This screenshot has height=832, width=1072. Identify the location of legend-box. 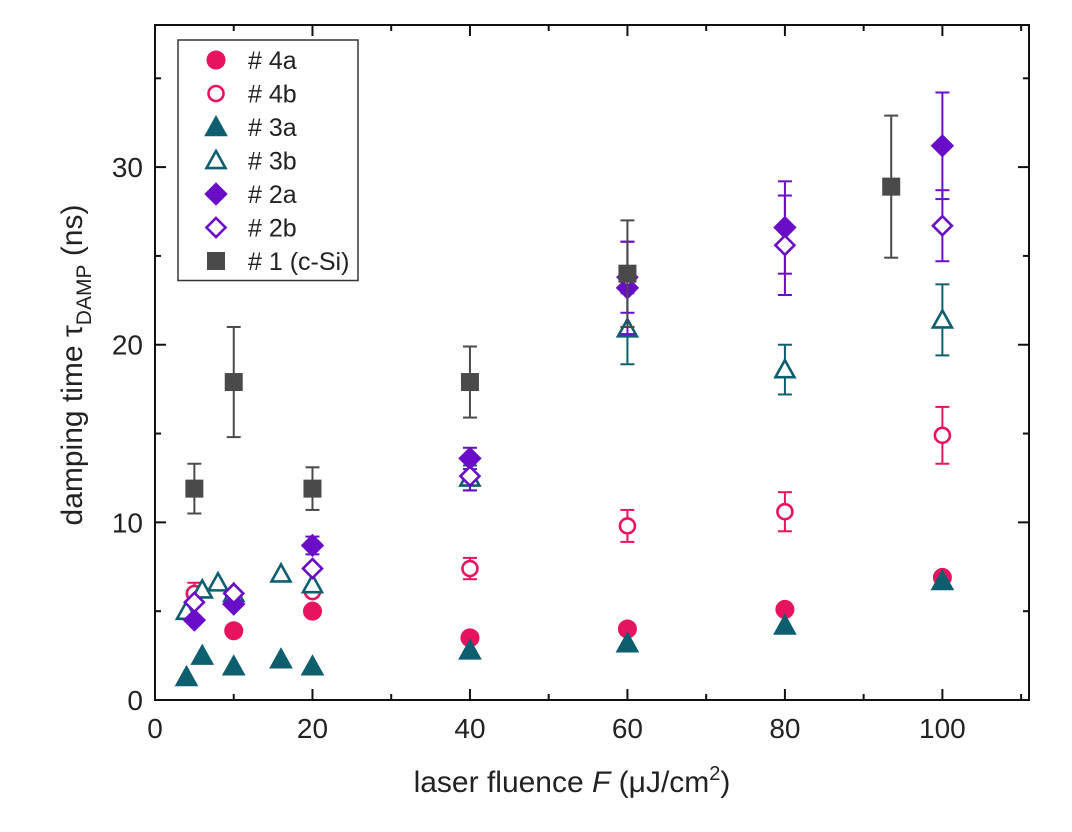
(268, 160).